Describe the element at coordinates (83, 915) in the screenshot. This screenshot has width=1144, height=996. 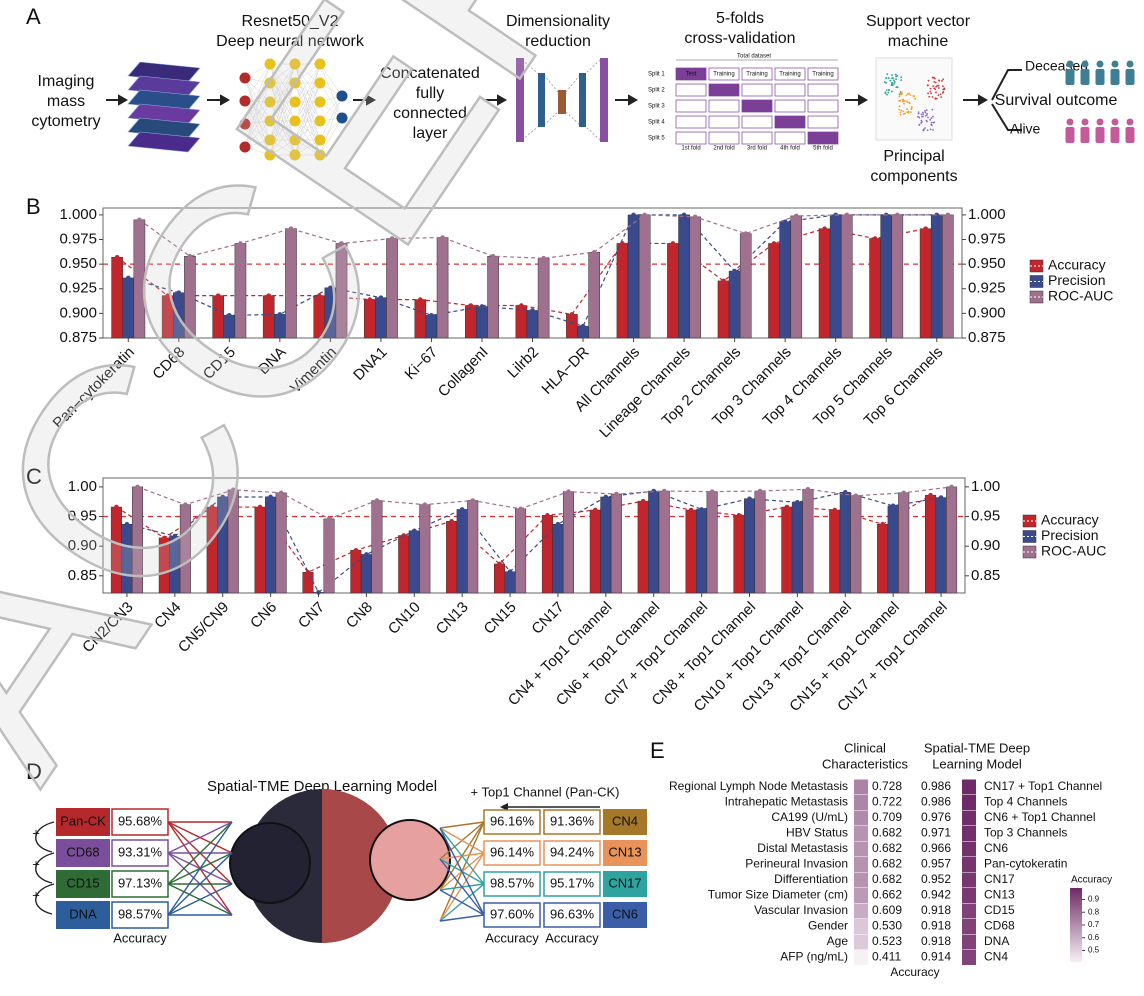
I see `channel-box` at that location.